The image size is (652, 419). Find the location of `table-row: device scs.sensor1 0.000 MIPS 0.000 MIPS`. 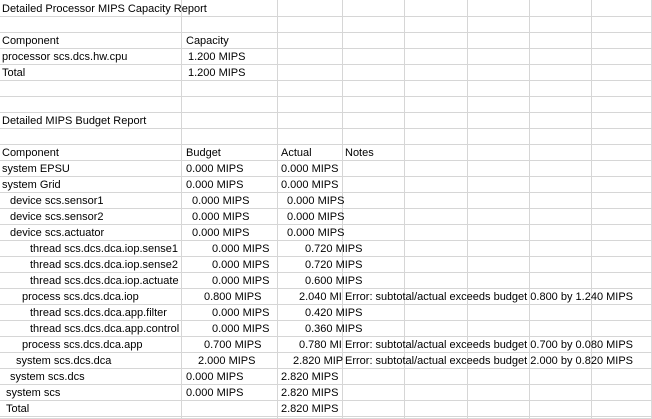

table-row: device scs.sensor1 0.000 MIPS 0.000 MIPS is located at coordinates (326, 201).